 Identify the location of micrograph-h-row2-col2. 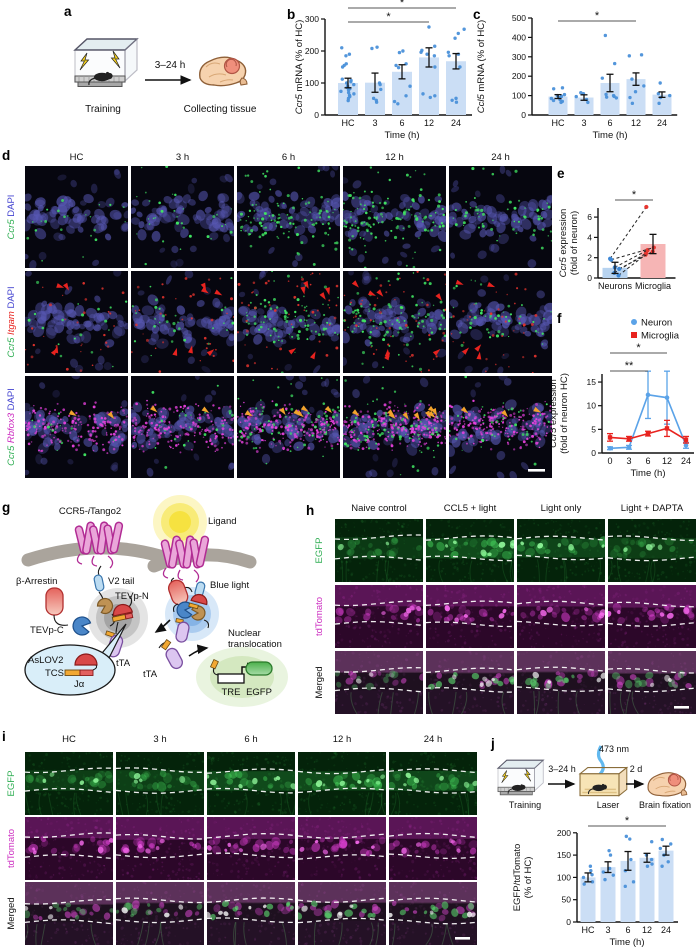
(470, 616).